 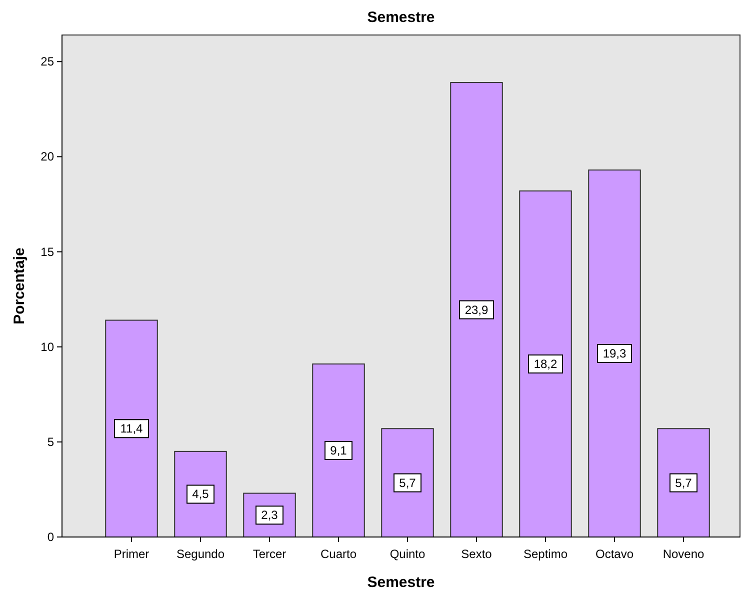 What do you see at coordinates (47, 157) in the screenshot?
I see `y-tick-label: 20` at bounding box center [47, 157].